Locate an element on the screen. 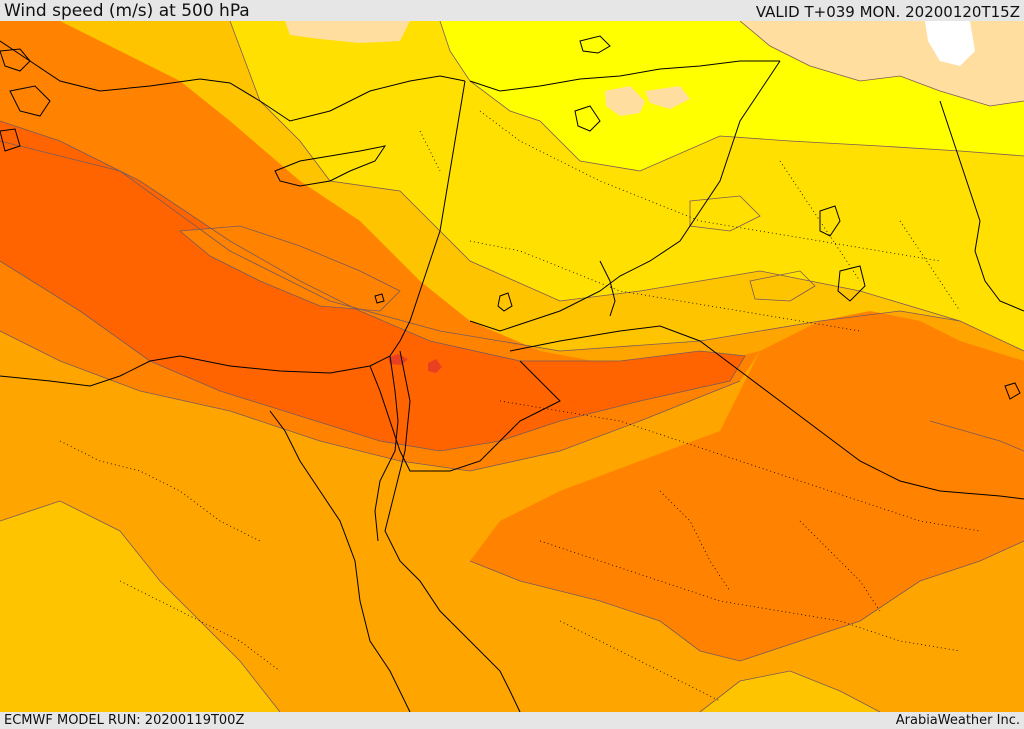 The height and width of the screenshot is (729, 1024). model-run-label: ECMWF MODEL RUN: 20200119T00Z is located at coordinates (124, 720).